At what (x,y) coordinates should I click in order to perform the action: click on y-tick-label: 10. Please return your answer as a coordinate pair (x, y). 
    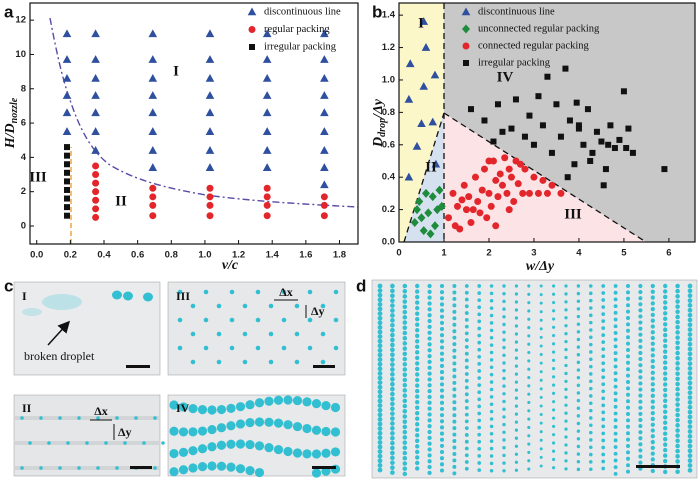
    Looking at the image, I should click on (20, 54).